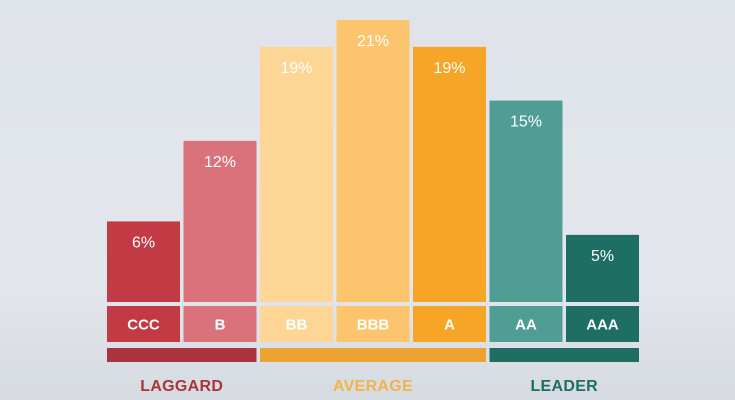  I want to click on category-label-aaa: AAA, so click(602, 325).